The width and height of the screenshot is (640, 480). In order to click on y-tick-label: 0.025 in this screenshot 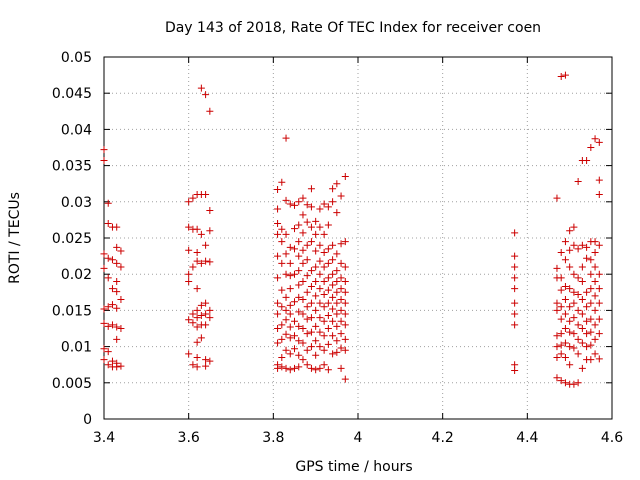, I will do `click(72, 239)`.